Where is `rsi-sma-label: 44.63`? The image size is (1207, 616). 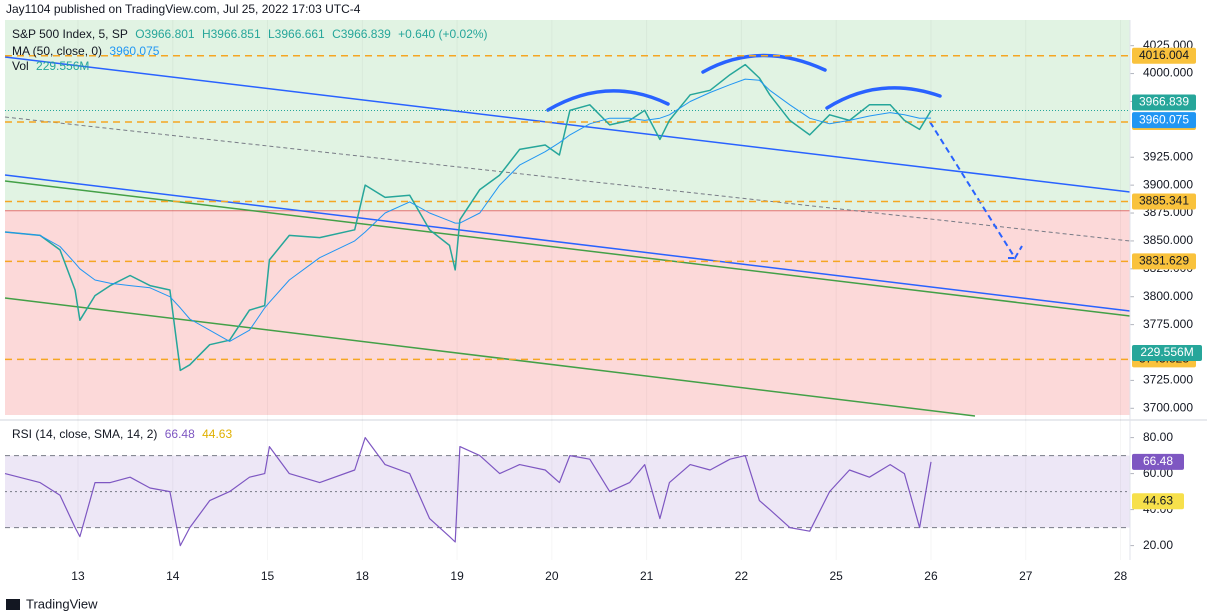 rsi-sma-label: 44.63 is located at coordinates (1158, 500).